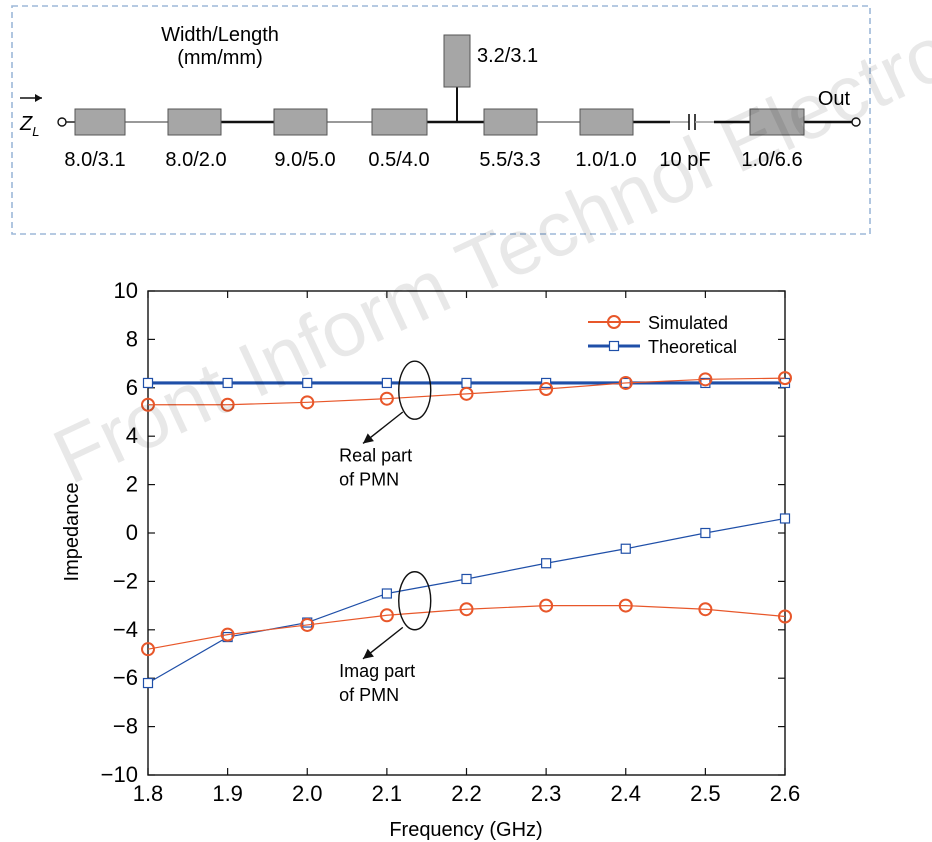 Image resolution: width=932 pixels, height=842 pixels. What do you see at coordinates (375, 456) in the screenshot?
I see `annotation-label: Real part` at bounding box center [375, 456].